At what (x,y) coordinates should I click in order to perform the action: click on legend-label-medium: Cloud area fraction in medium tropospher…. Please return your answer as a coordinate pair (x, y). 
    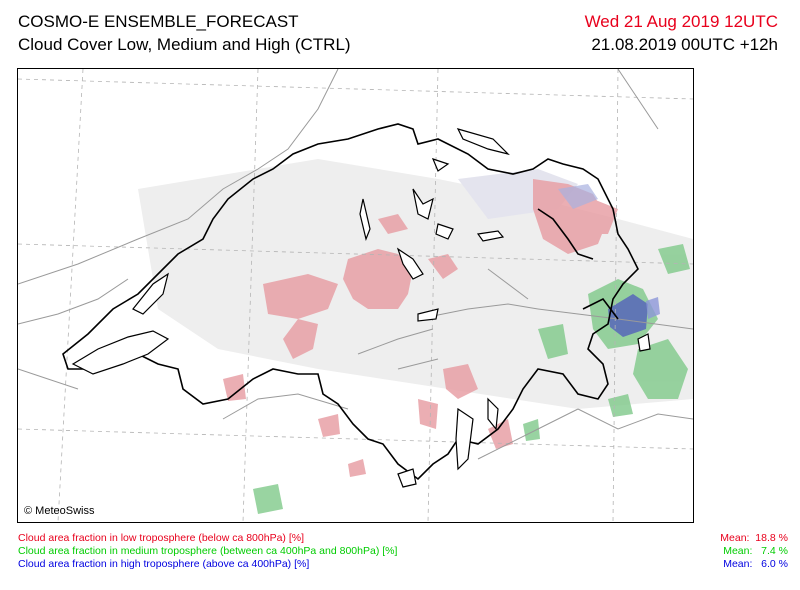
    Looking at the image, I should click on (208, 551).